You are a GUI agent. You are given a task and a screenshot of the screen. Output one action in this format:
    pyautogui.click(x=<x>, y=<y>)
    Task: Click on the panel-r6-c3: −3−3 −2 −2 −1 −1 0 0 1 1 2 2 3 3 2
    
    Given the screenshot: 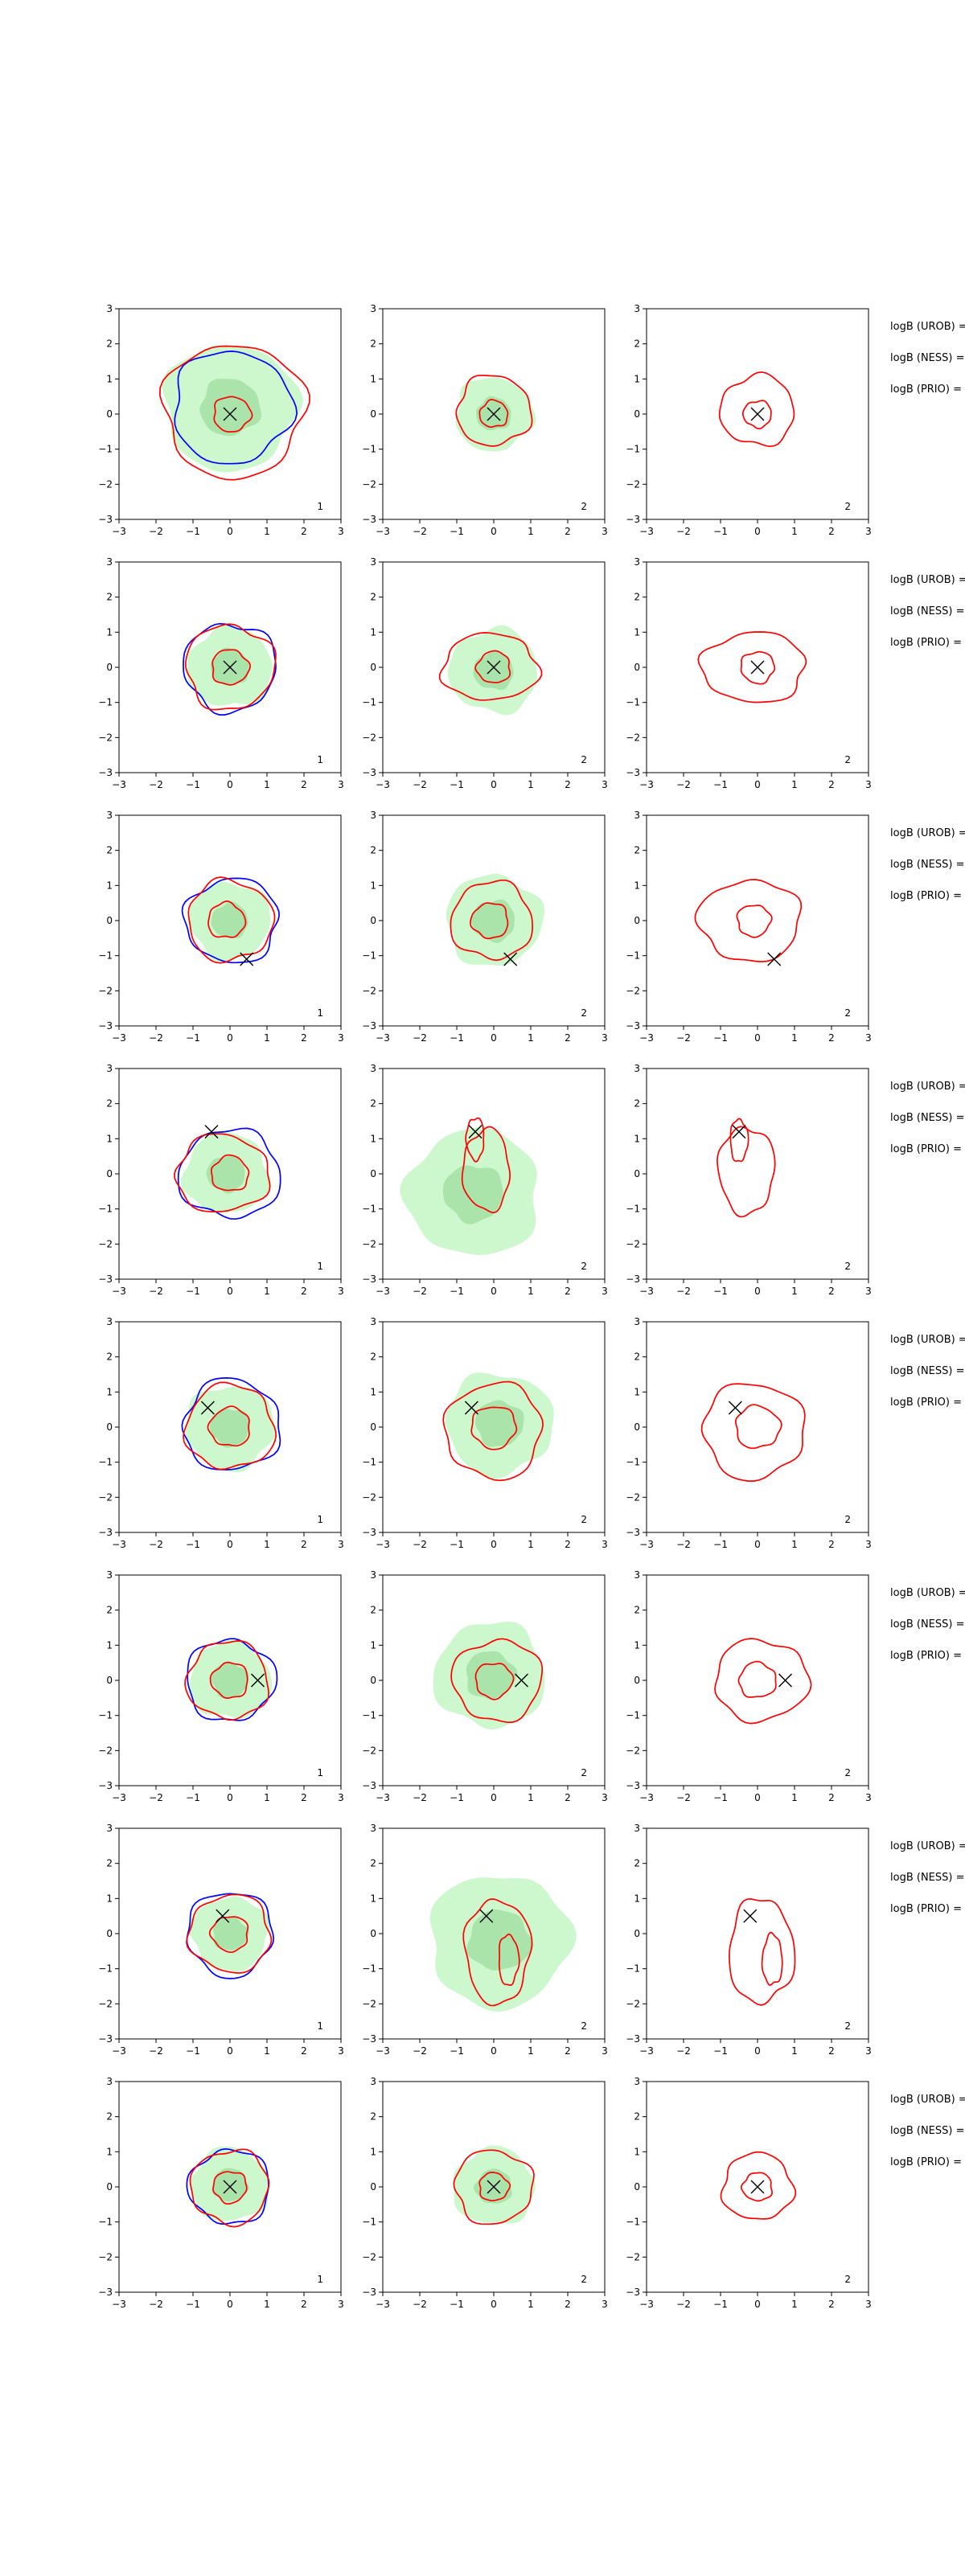 What is the action you would take?
    pyautogui.click(x=749, y=1686)
    